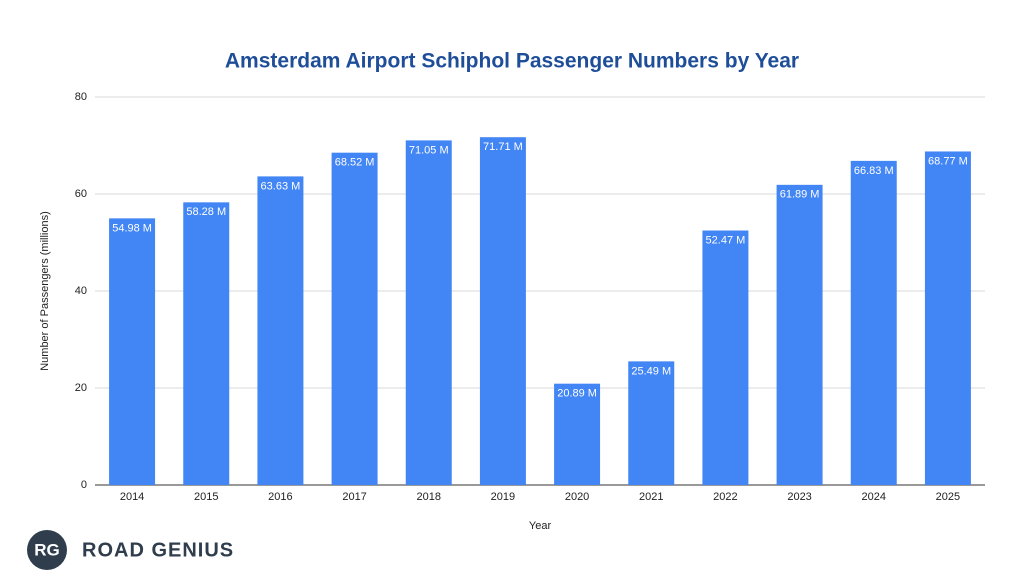  What do you see at coordinates (354, 497) in the screenshot?
I see `x-tick-label: 2017` at bounding box center [354, 497].